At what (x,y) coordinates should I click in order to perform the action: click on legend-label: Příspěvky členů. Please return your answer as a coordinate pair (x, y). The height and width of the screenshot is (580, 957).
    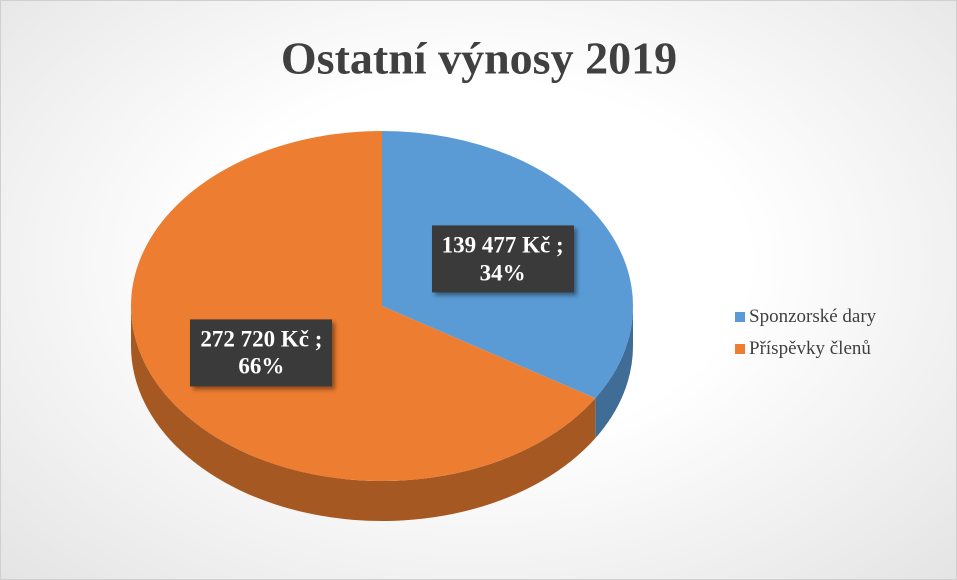
    Looking at the image, I should click on (810, 348).